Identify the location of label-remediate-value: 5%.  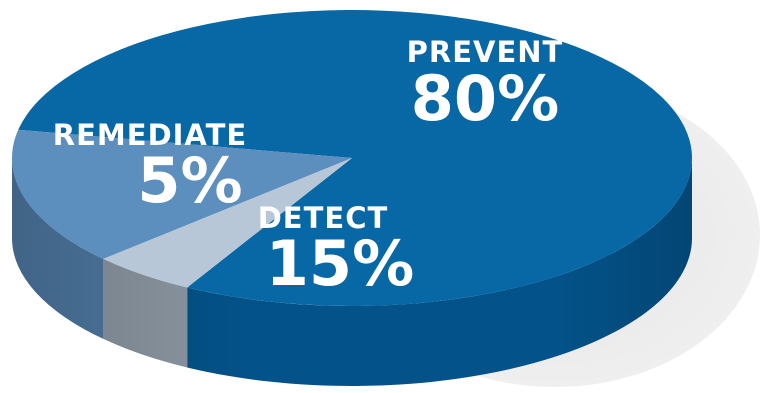
(189, 180).